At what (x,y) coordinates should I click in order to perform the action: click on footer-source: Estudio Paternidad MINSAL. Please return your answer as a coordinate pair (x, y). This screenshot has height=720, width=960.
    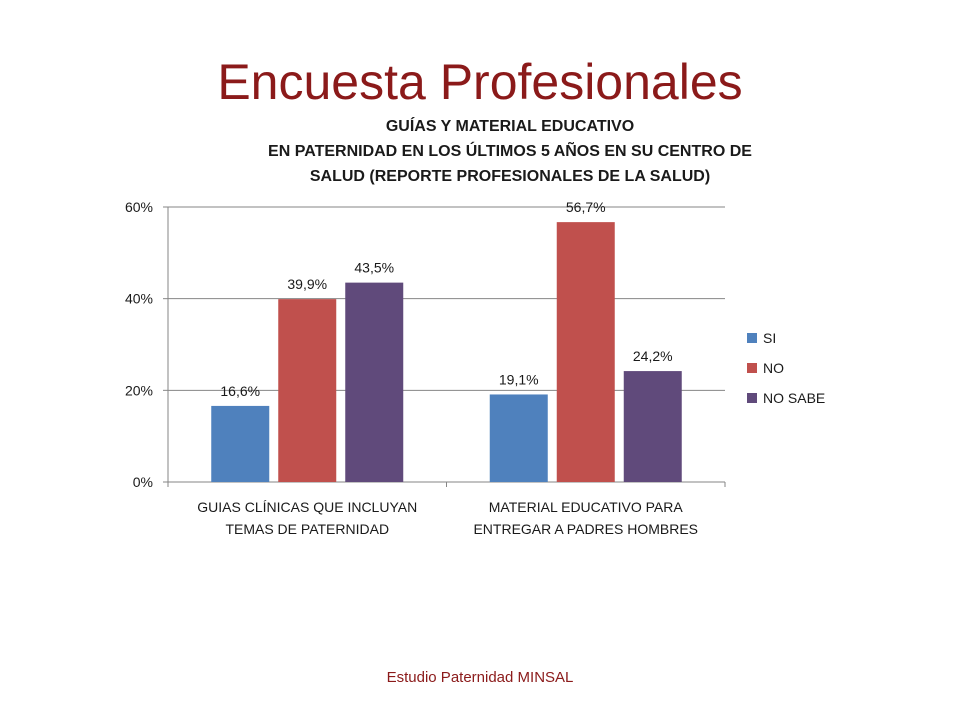
    Looking at the image, I should click on (480, 677).